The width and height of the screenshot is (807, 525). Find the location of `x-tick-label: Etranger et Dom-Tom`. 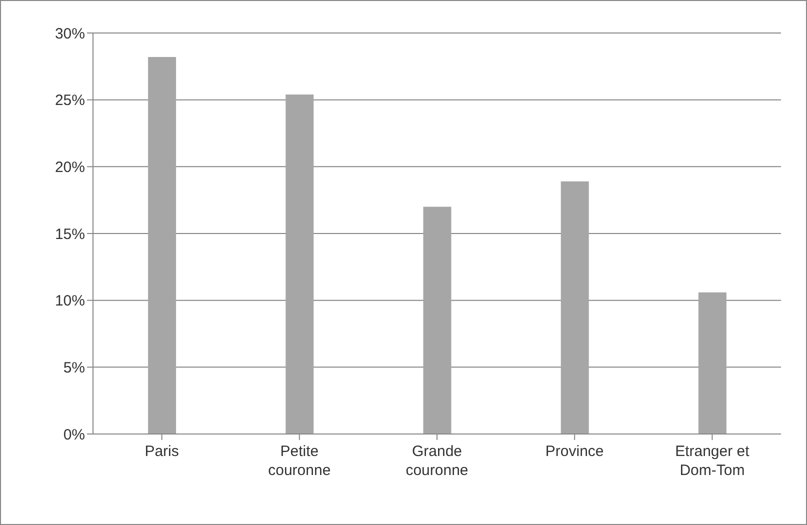

x-tick-label: Etranger et Dom-Tom is located at coordinates (712, 461).